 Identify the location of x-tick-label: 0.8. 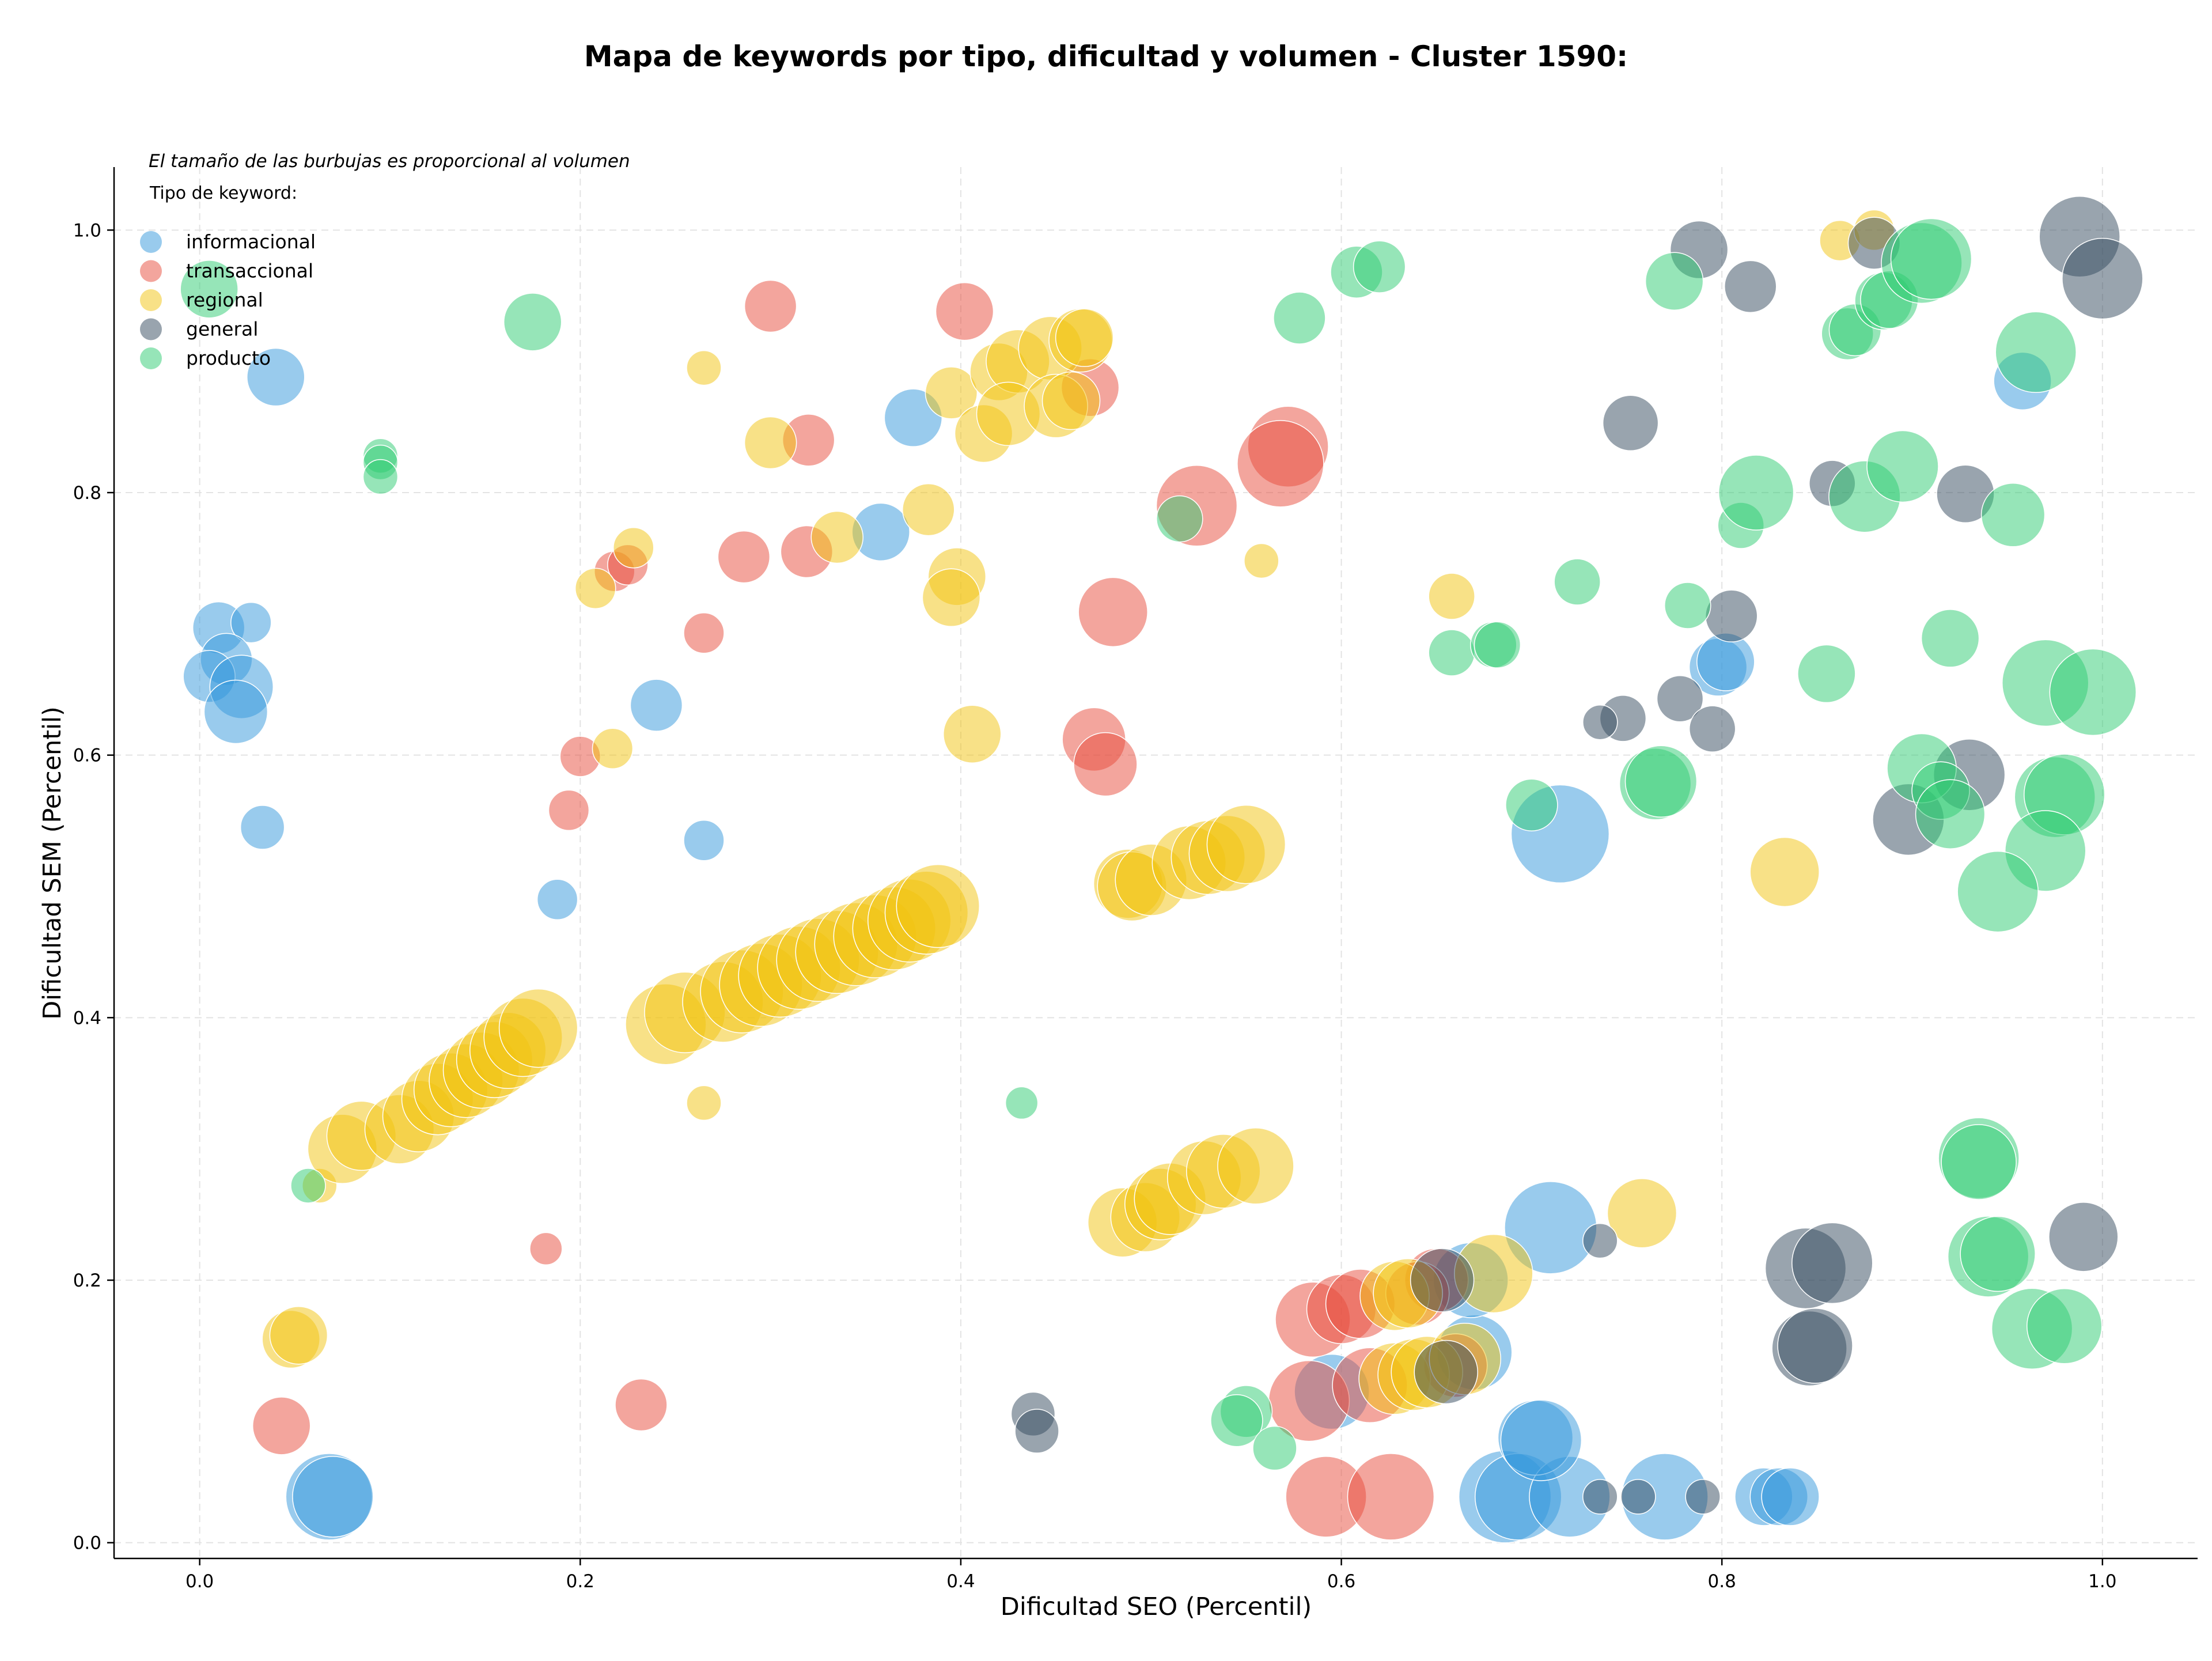
(1722, 1581).